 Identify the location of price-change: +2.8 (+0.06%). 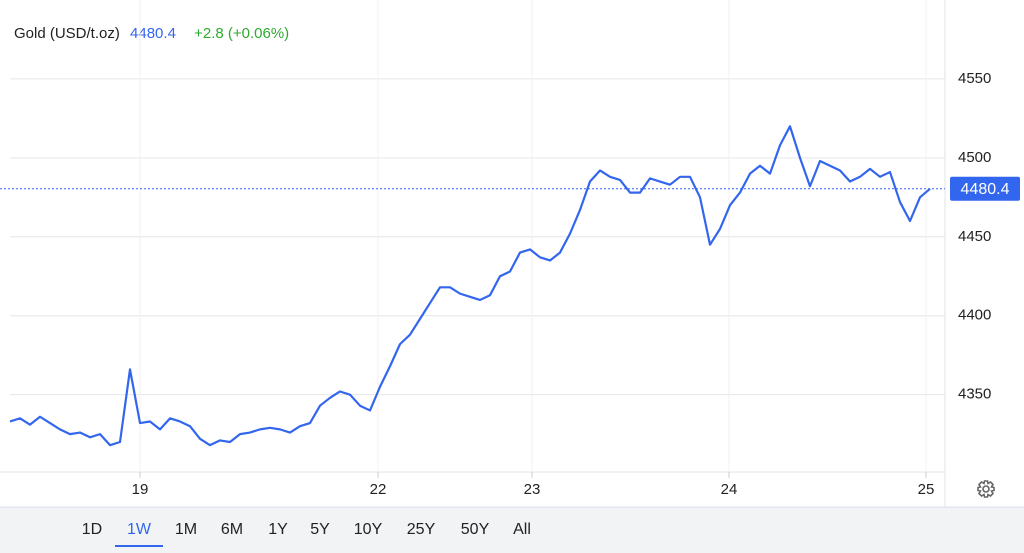
(241, 33).